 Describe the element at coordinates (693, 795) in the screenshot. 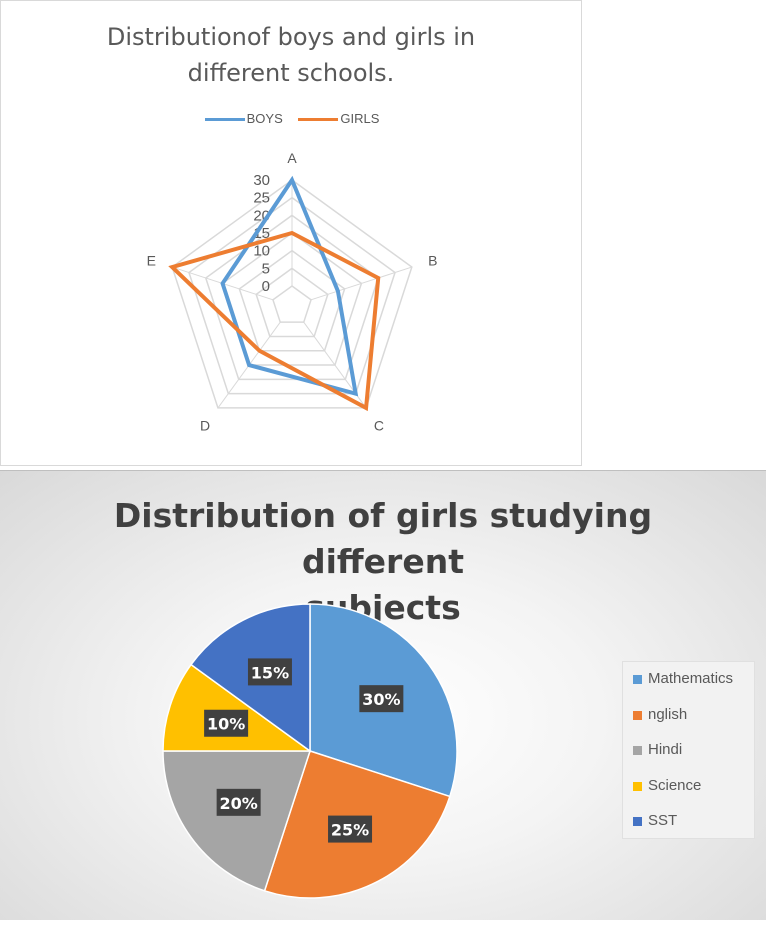

I see `pie-legend-item: Science` at that location.